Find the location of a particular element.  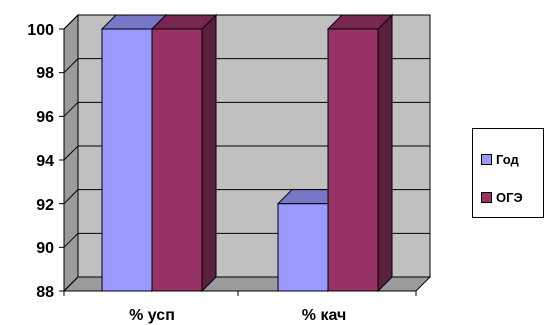

category-label-1: % кач is located at coordinates (324, 315).